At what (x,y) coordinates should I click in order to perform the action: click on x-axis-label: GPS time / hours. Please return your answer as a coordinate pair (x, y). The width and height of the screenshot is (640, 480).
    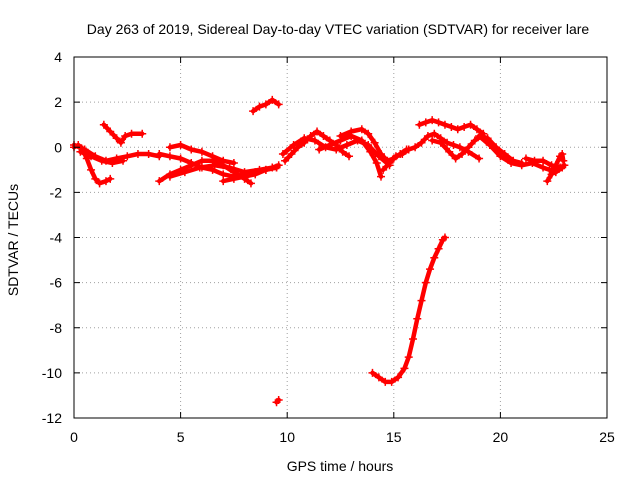
    Looking at the image, I should click on (340, 466).